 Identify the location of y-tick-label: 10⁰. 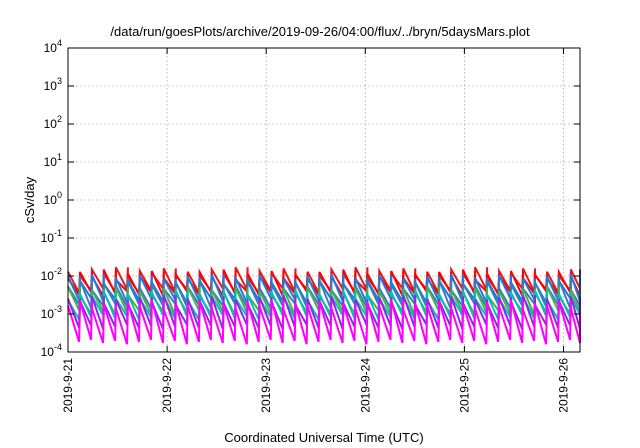
(53, 198).